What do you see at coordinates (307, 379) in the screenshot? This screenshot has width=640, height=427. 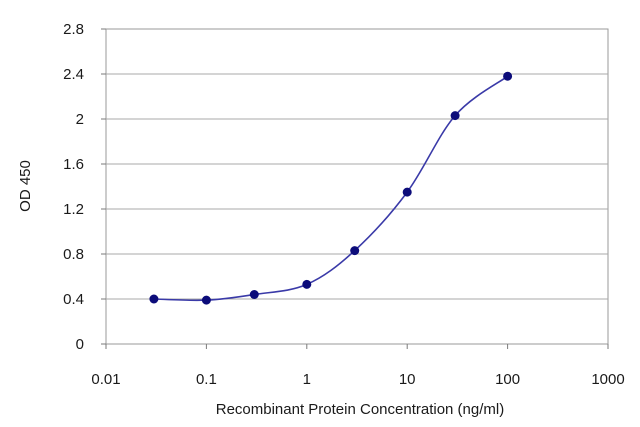 I see `x-tick-label: 1` at bounding box center [307, 379].